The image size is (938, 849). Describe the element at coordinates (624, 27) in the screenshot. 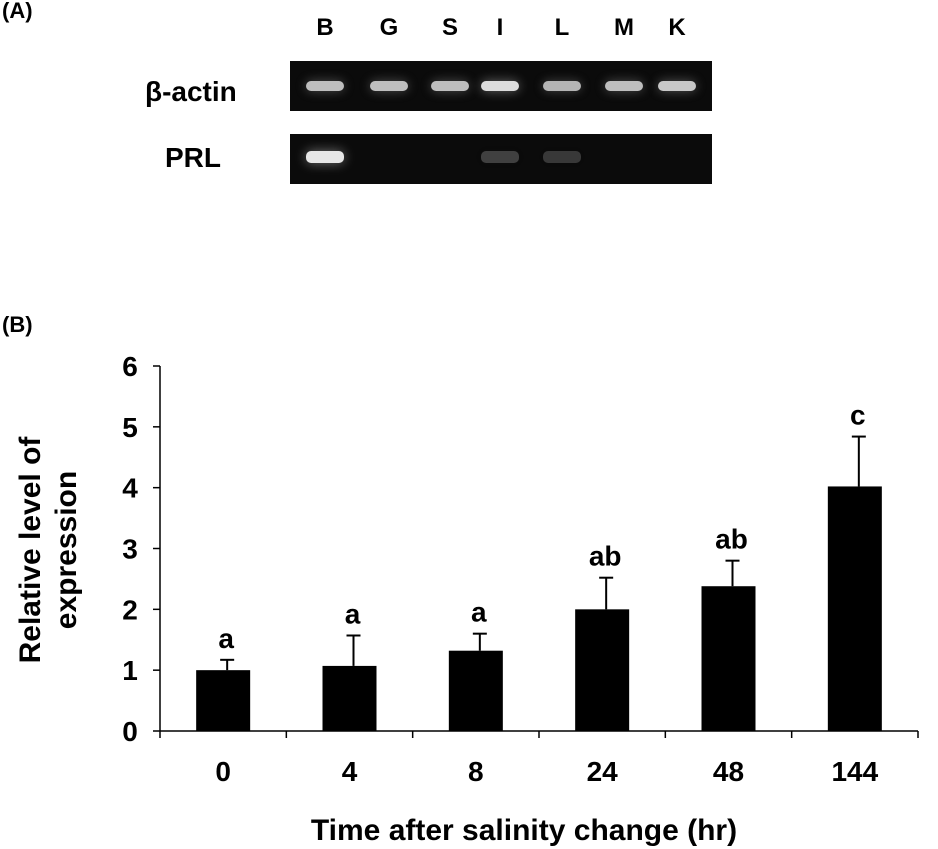

I see `lane-label-M: M` at that location.